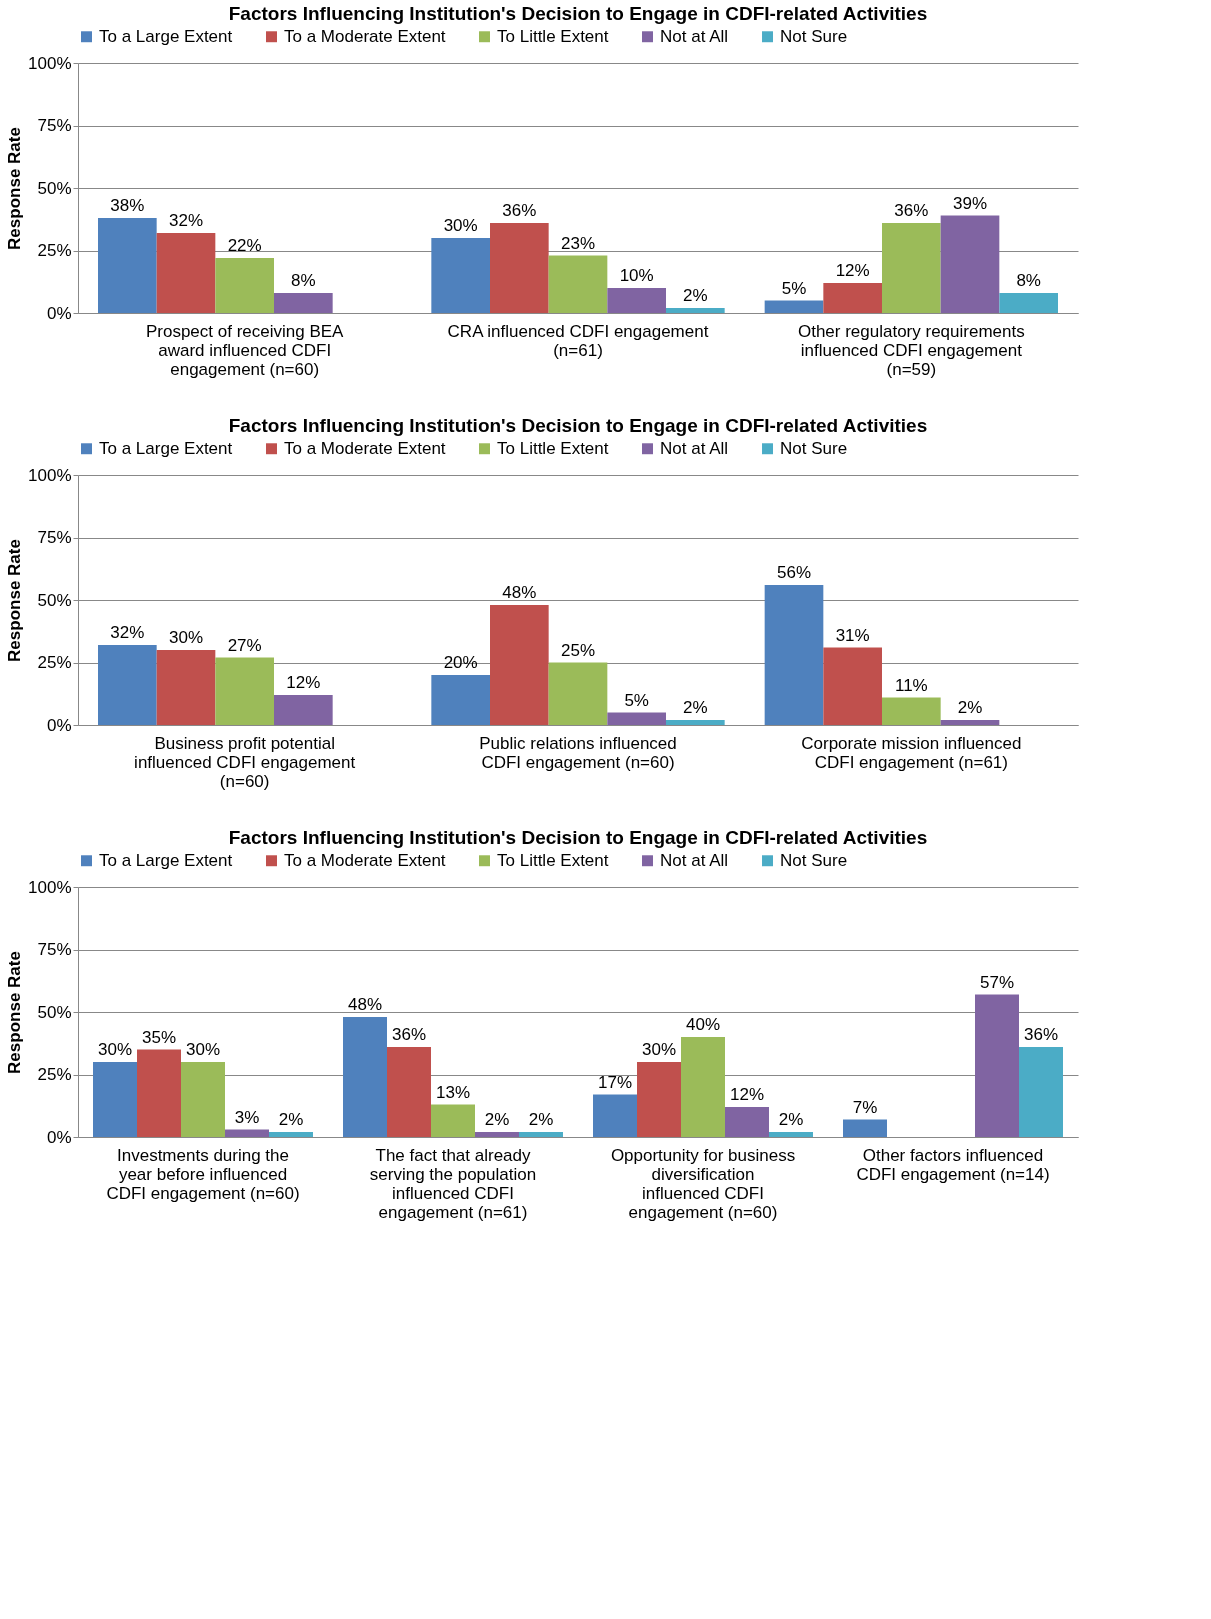  What do you see at coordinates (244, 645) in the screenshot?
I see `data-label: 27%` at bounding box center [244, 645].